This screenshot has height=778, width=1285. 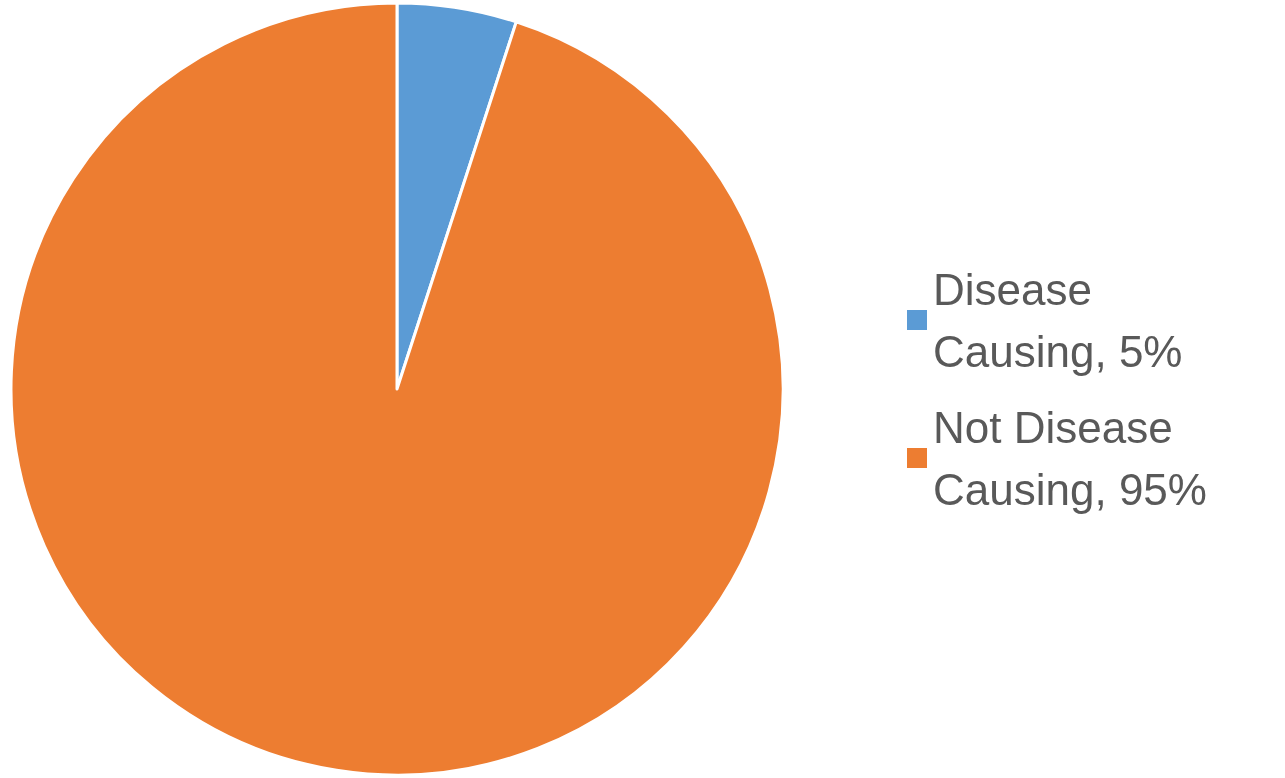 What do you see at coordinates (1058, 320) in the screenshot?
I see `legend-label: Disease Causing, 5%` at bounding box center [1058, 320].